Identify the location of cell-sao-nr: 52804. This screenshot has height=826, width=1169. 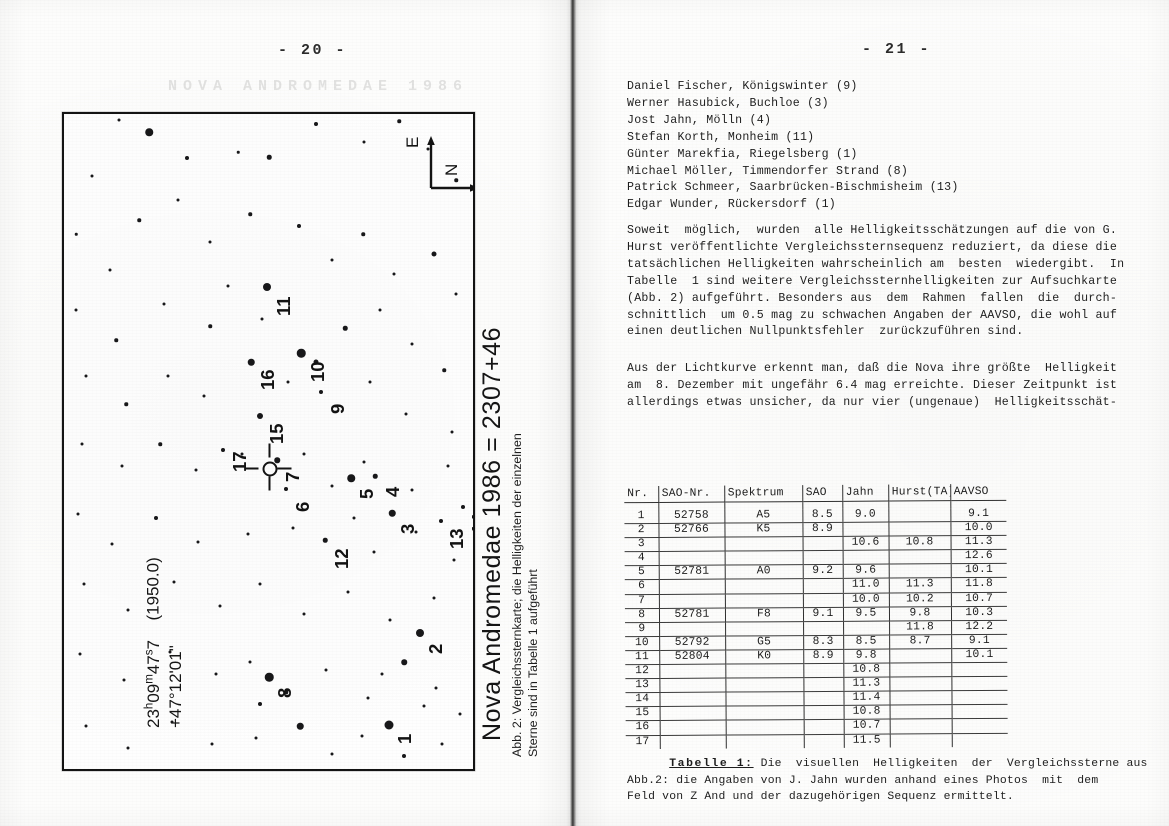
(692, 657).